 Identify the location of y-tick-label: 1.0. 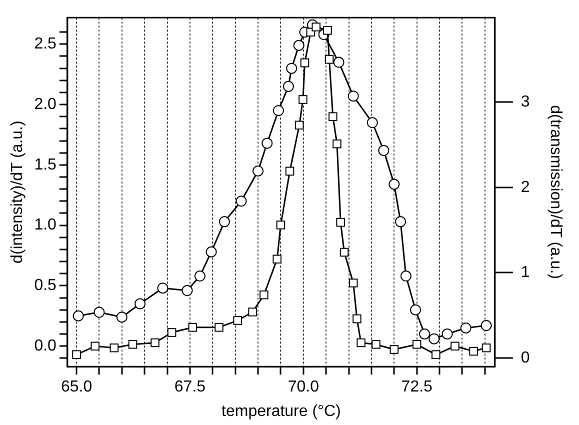
(45, 225).